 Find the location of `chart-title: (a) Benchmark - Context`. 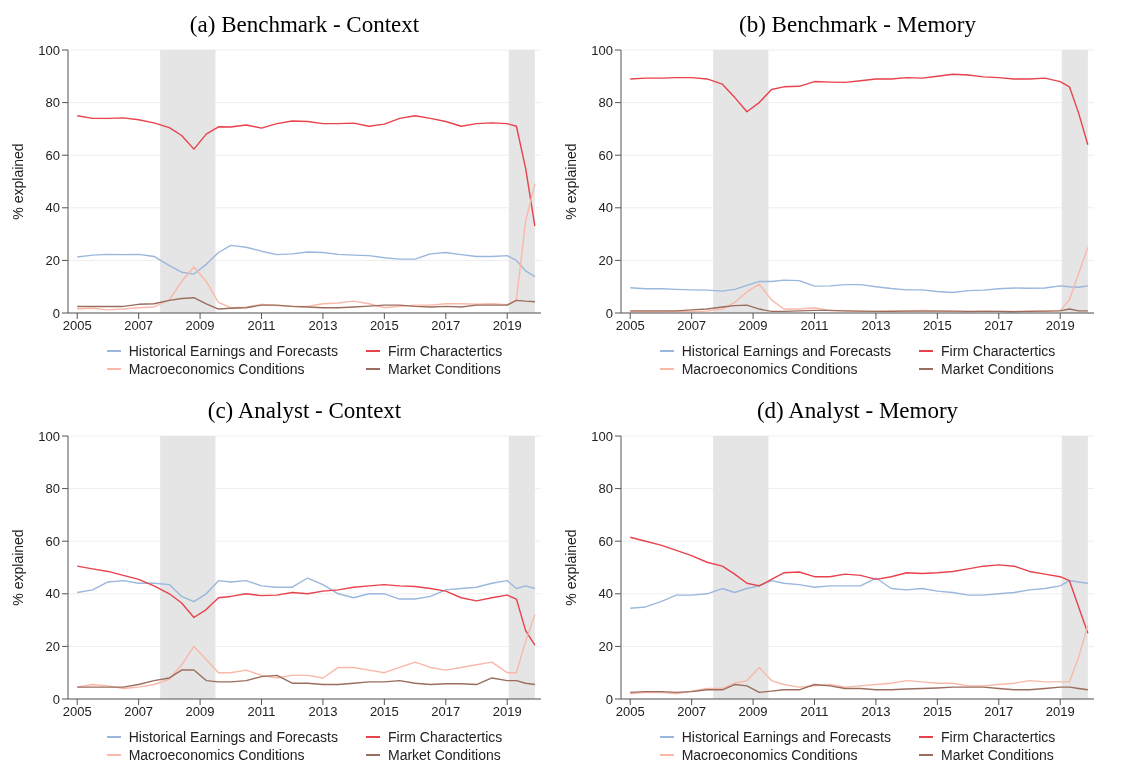

chart-title: (a) Benchmark - Context is located at coordinates (304, 25).